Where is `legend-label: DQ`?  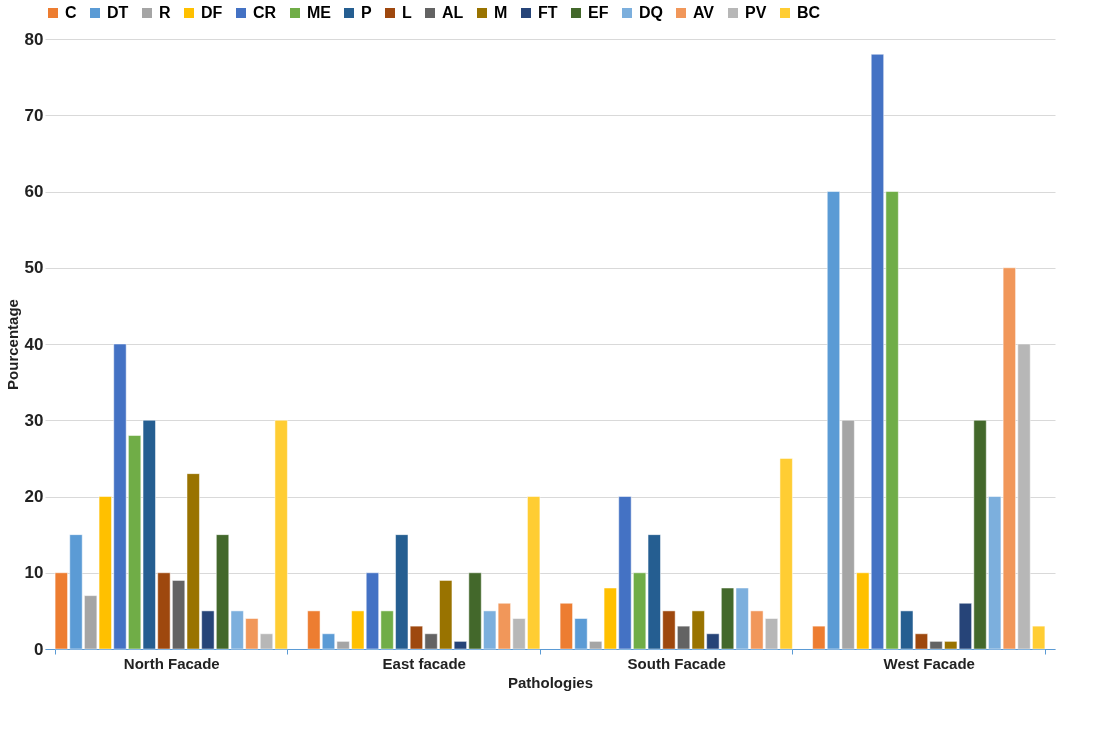
legend-label: DQ is located at coordinates (651, 12).